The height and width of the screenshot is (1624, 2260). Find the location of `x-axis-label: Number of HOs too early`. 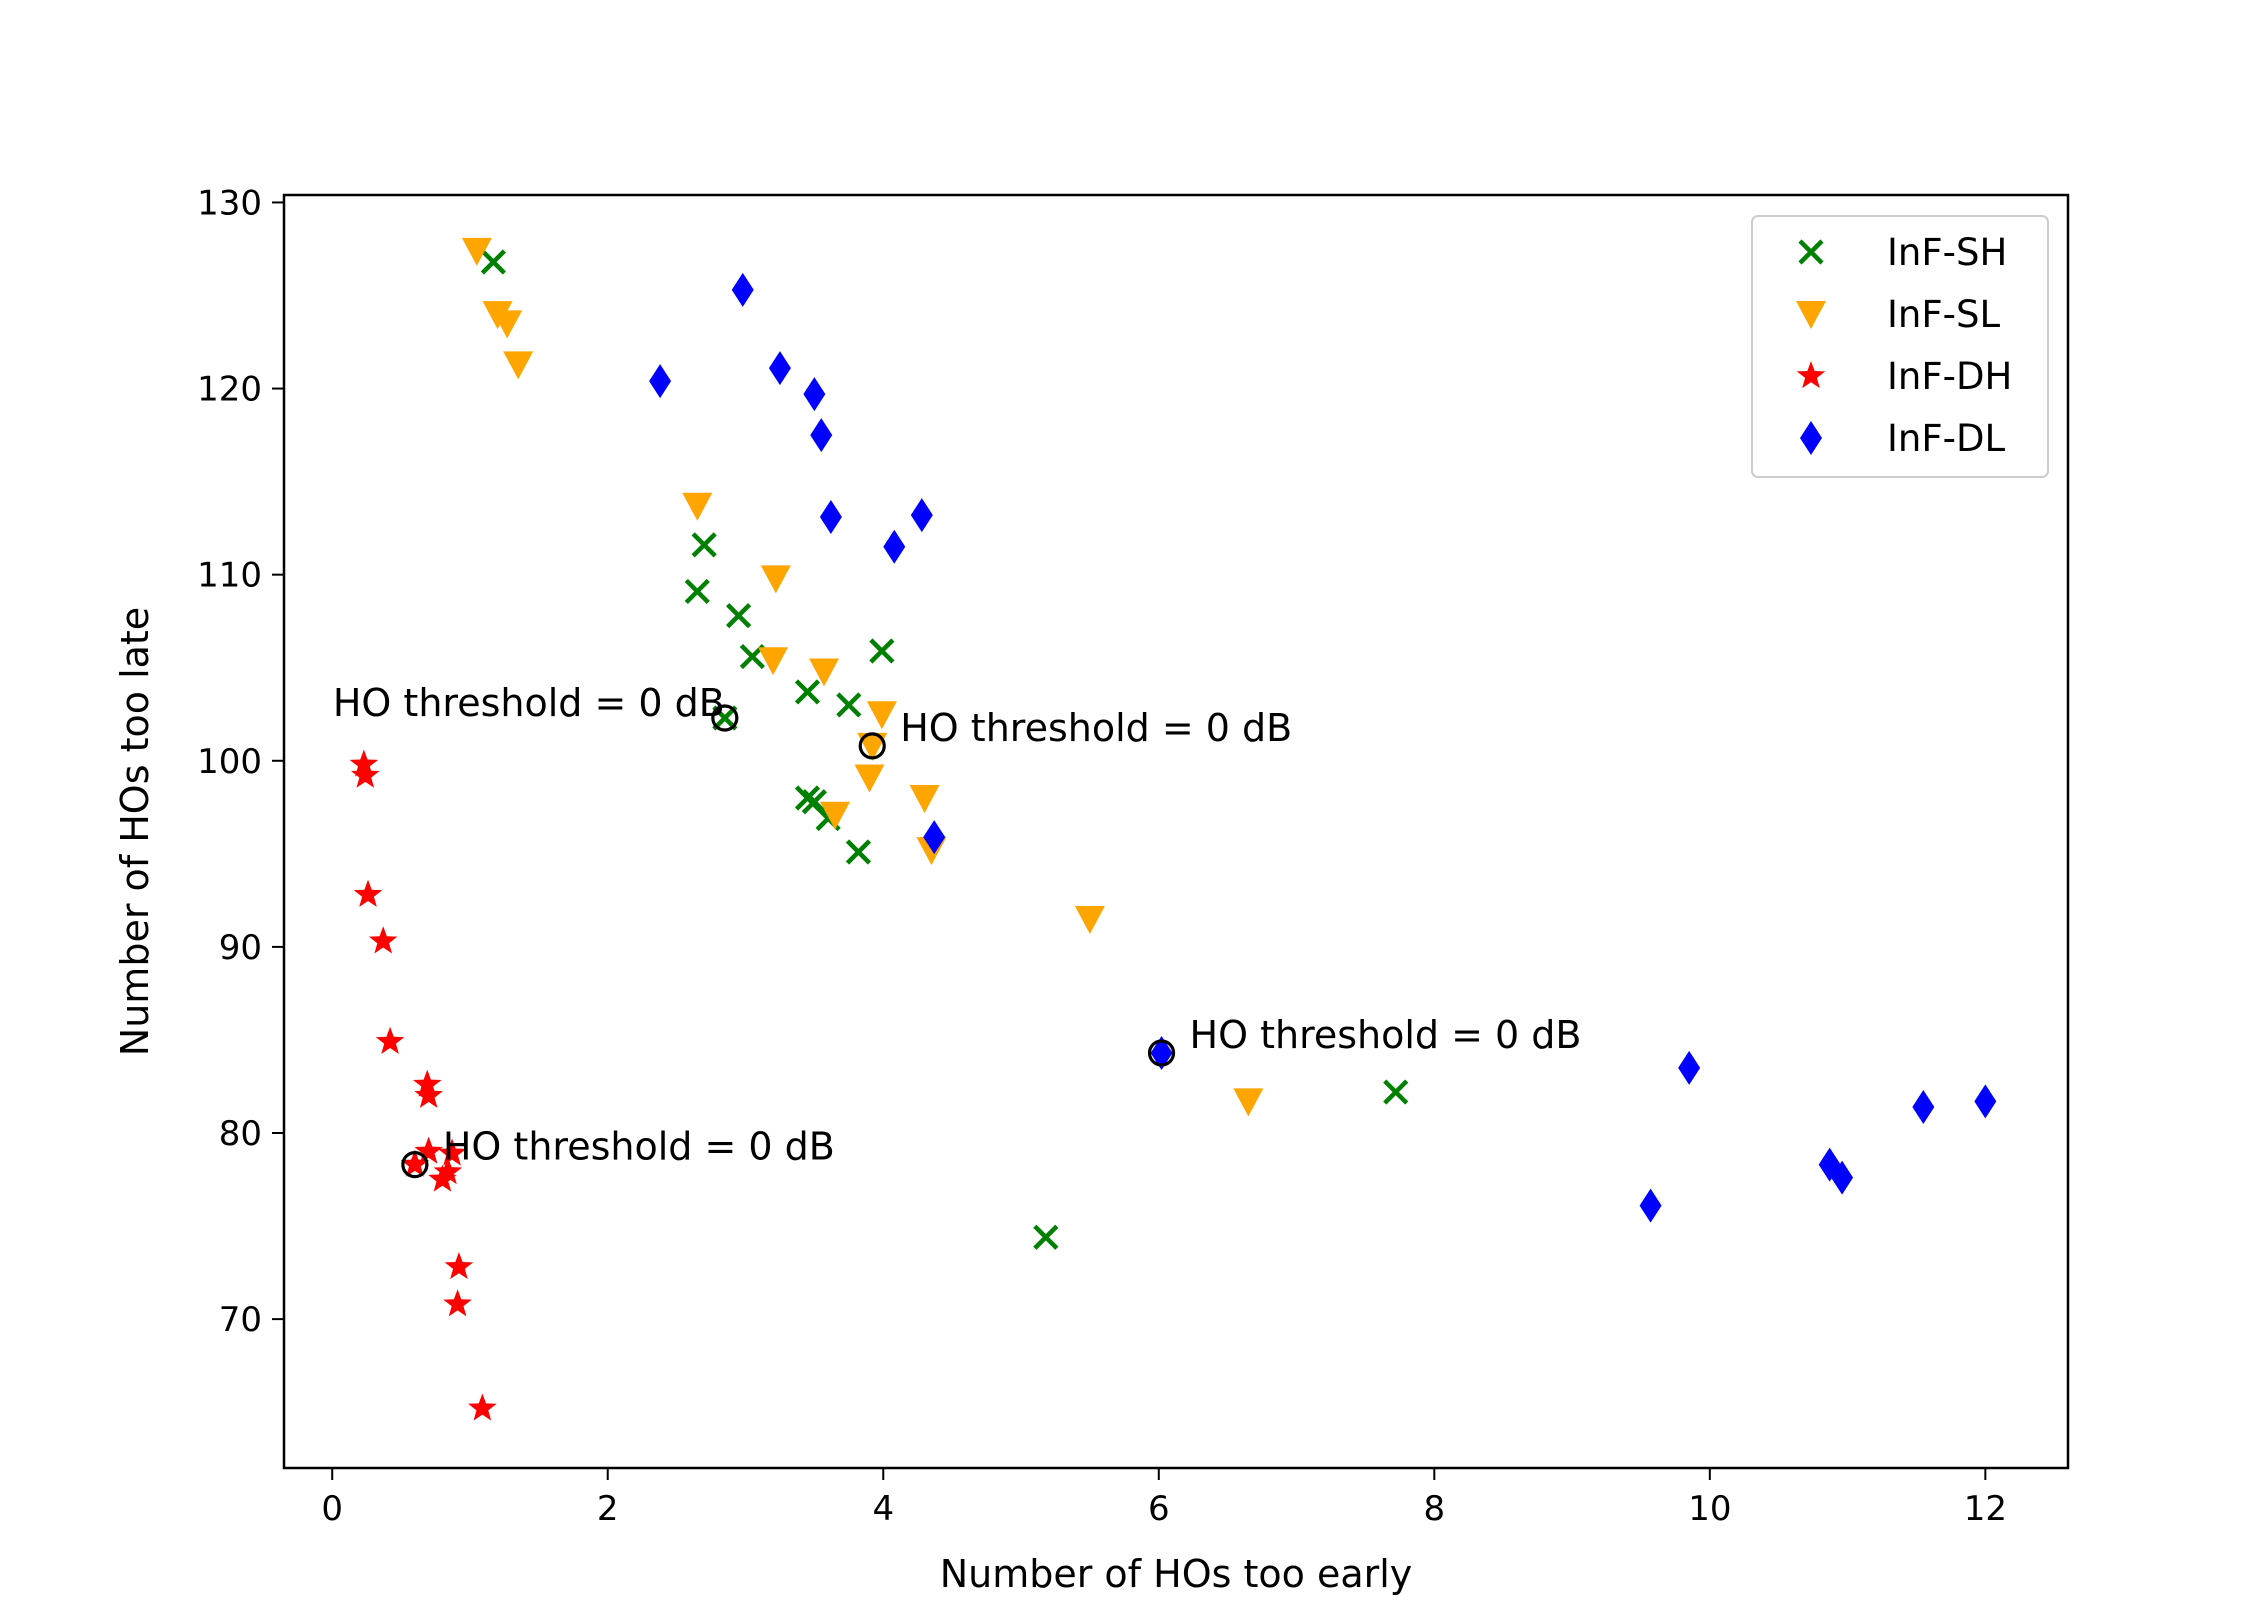

x-axis-label: Number of HOs too early is located at coordinates (1176, 1574).